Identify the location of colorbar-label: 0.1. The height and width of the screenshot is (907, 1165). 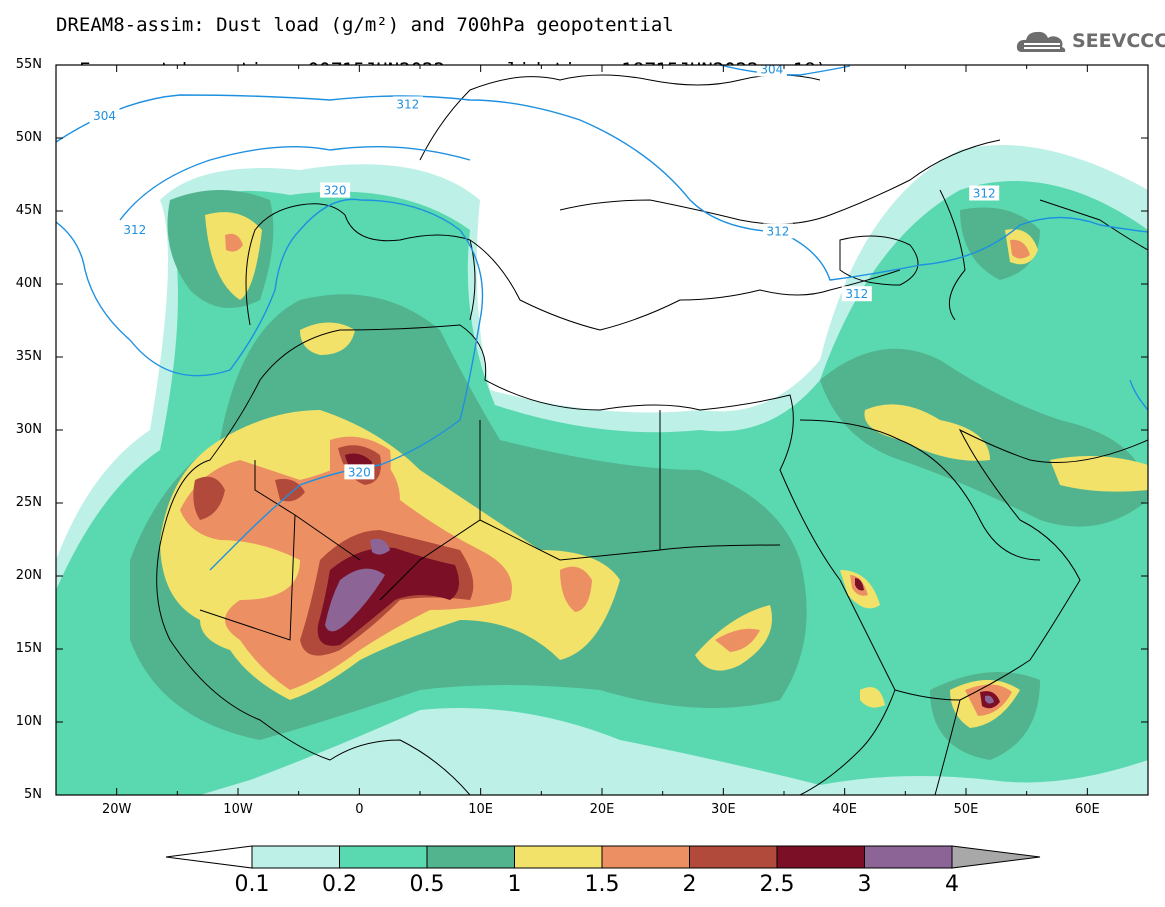
(252, 884).